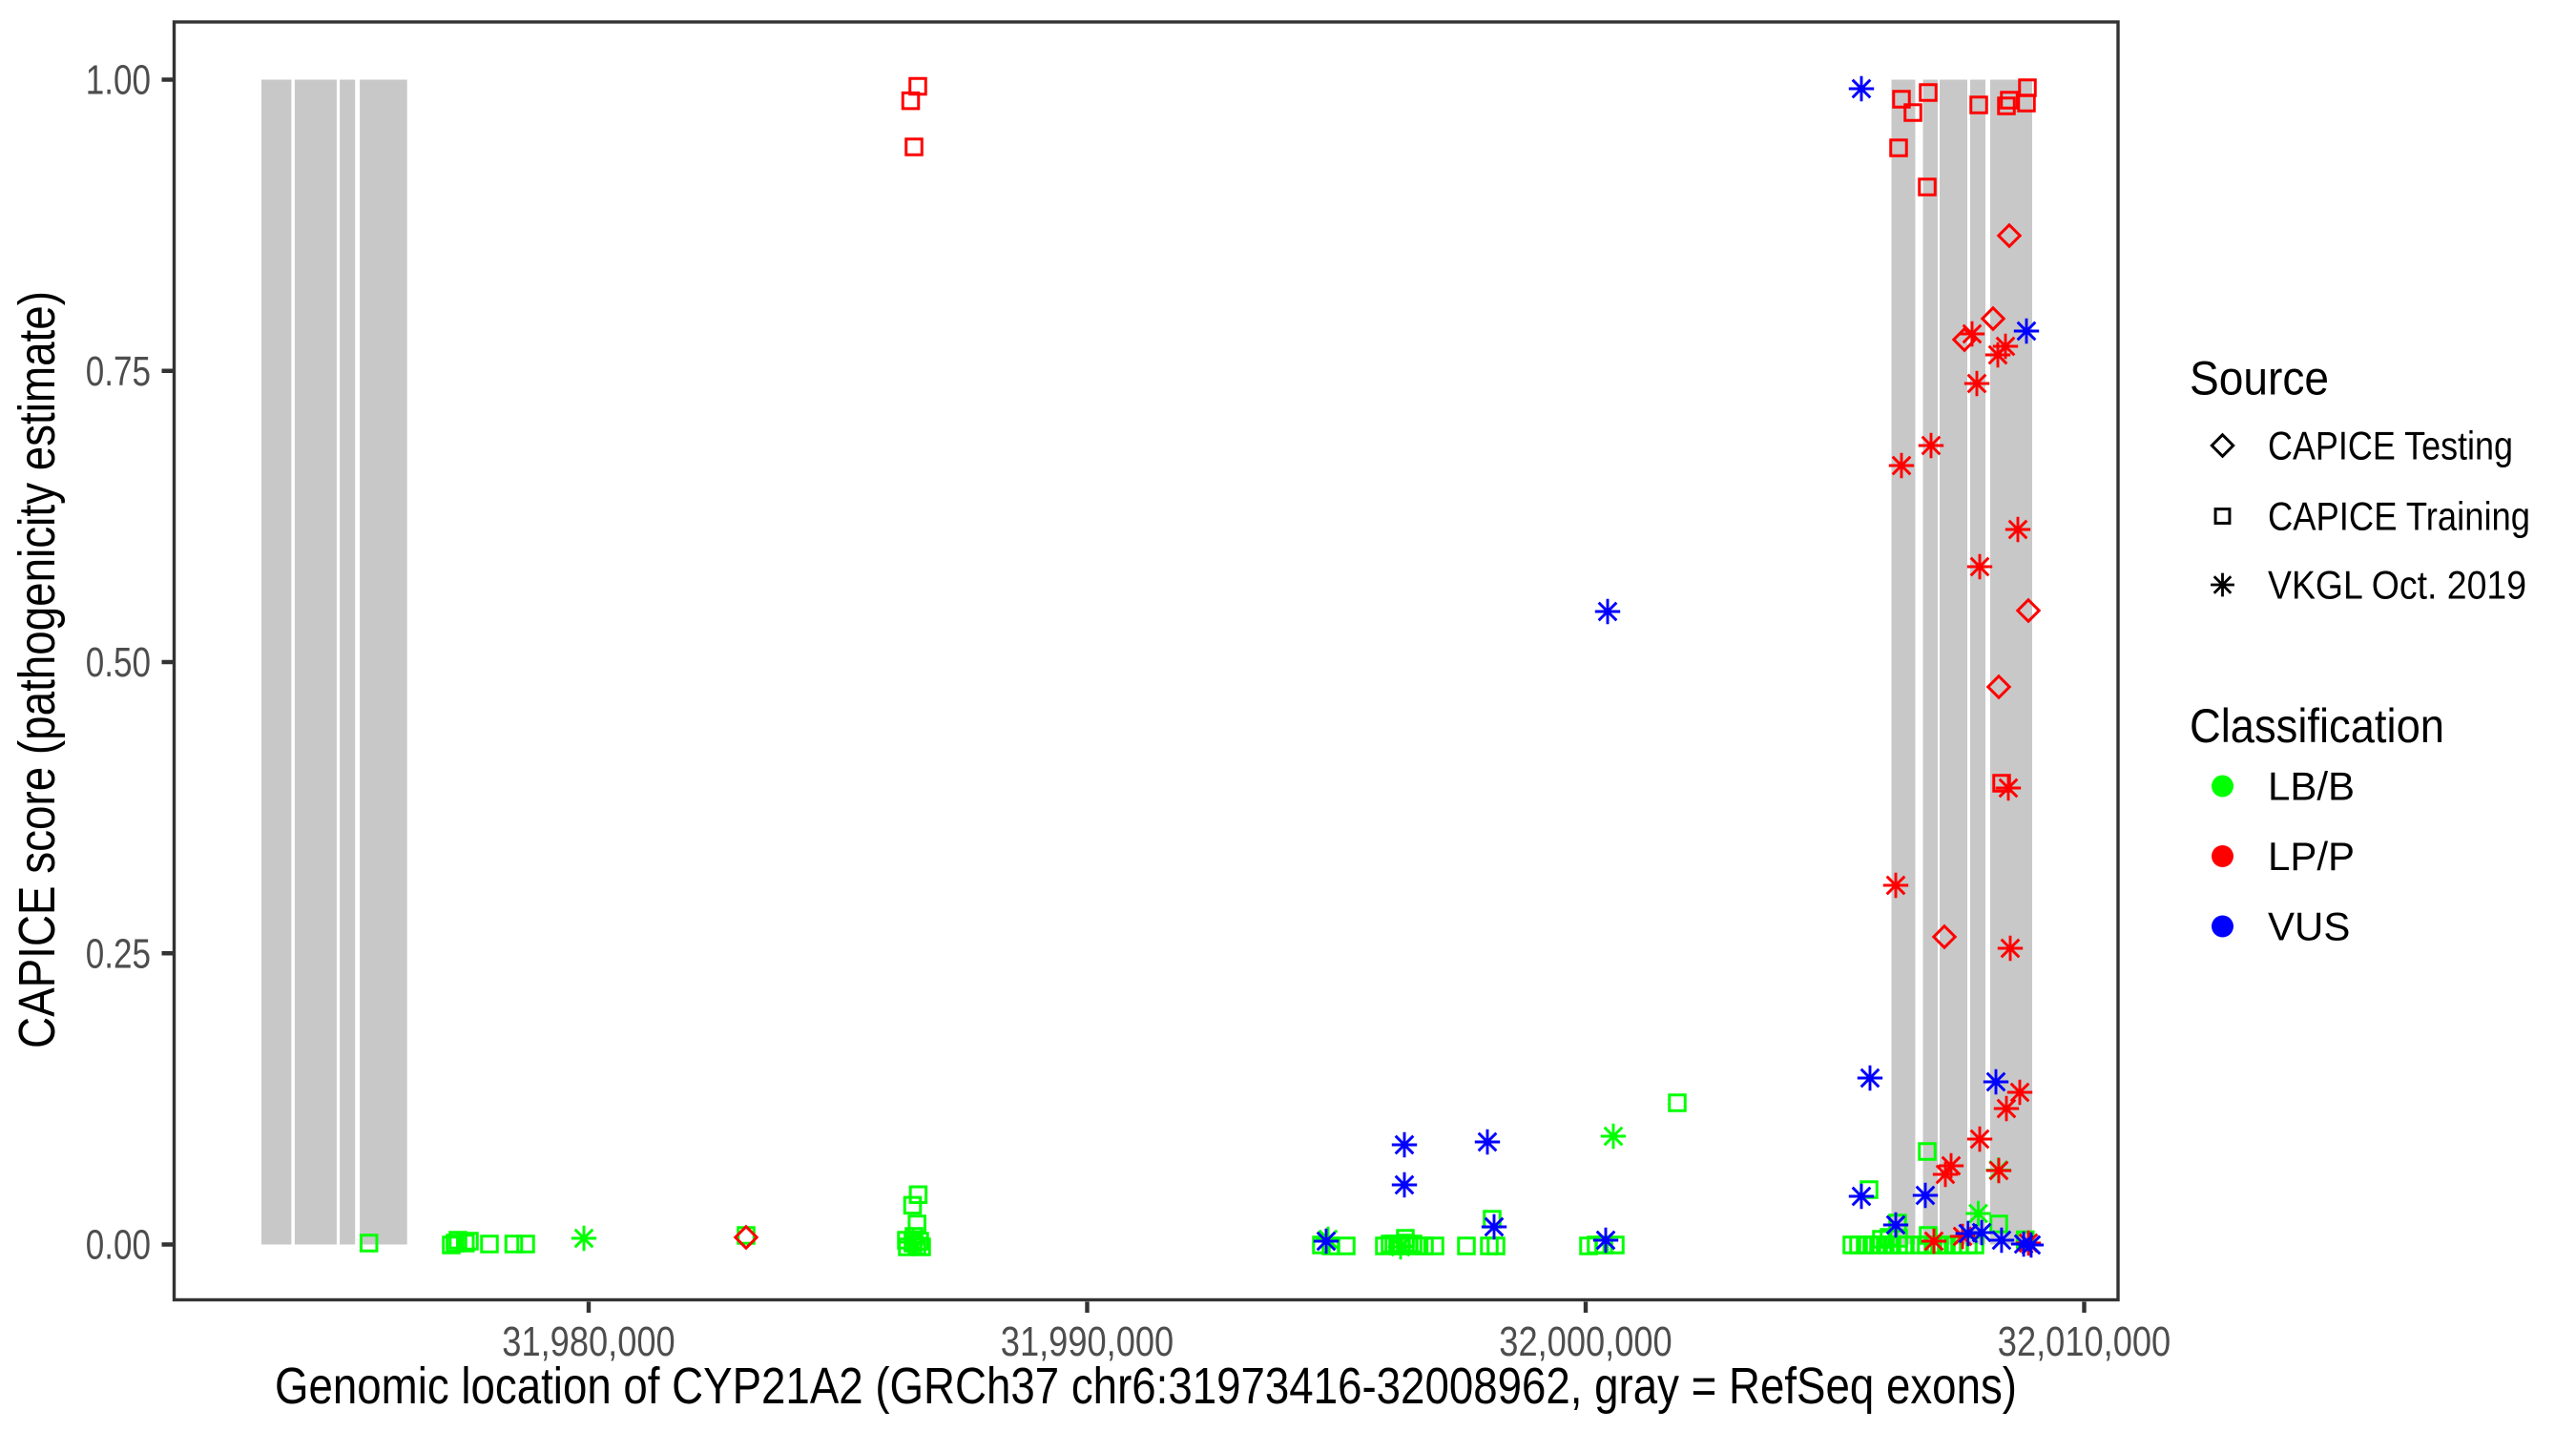 This screenshot has height=1431, width=2576. What do you see at coordinates (2309, 925) in the screenshot?
I see `svg-text: VUS` at bounding box center [2309, 925].